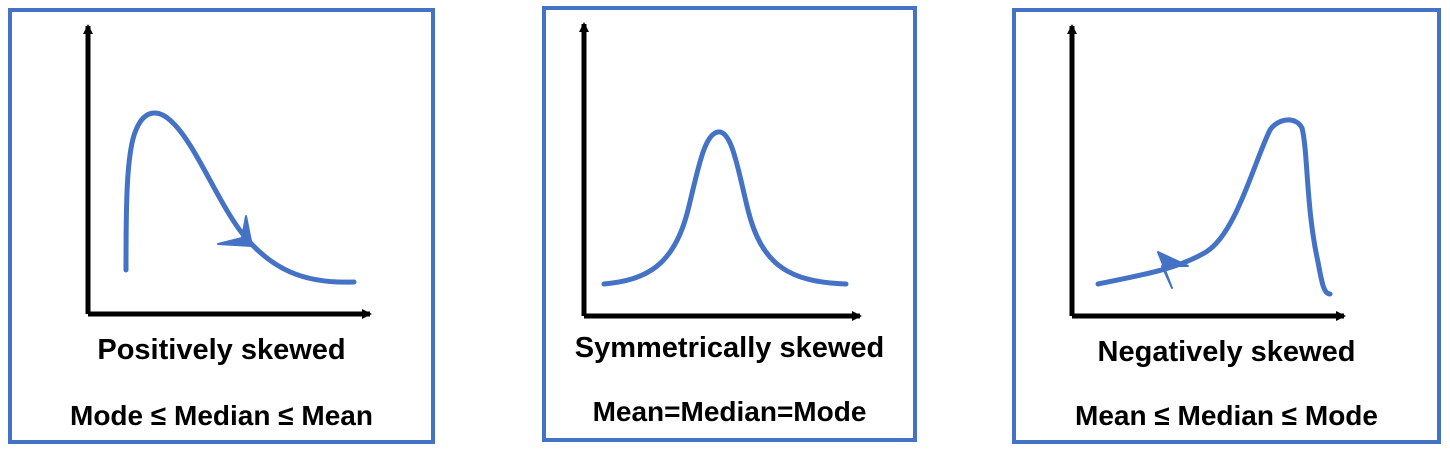 Image resolution: width=1450 pixels, height=460 pixels. I want to click on positive-skew-curve, so click(240, 197).